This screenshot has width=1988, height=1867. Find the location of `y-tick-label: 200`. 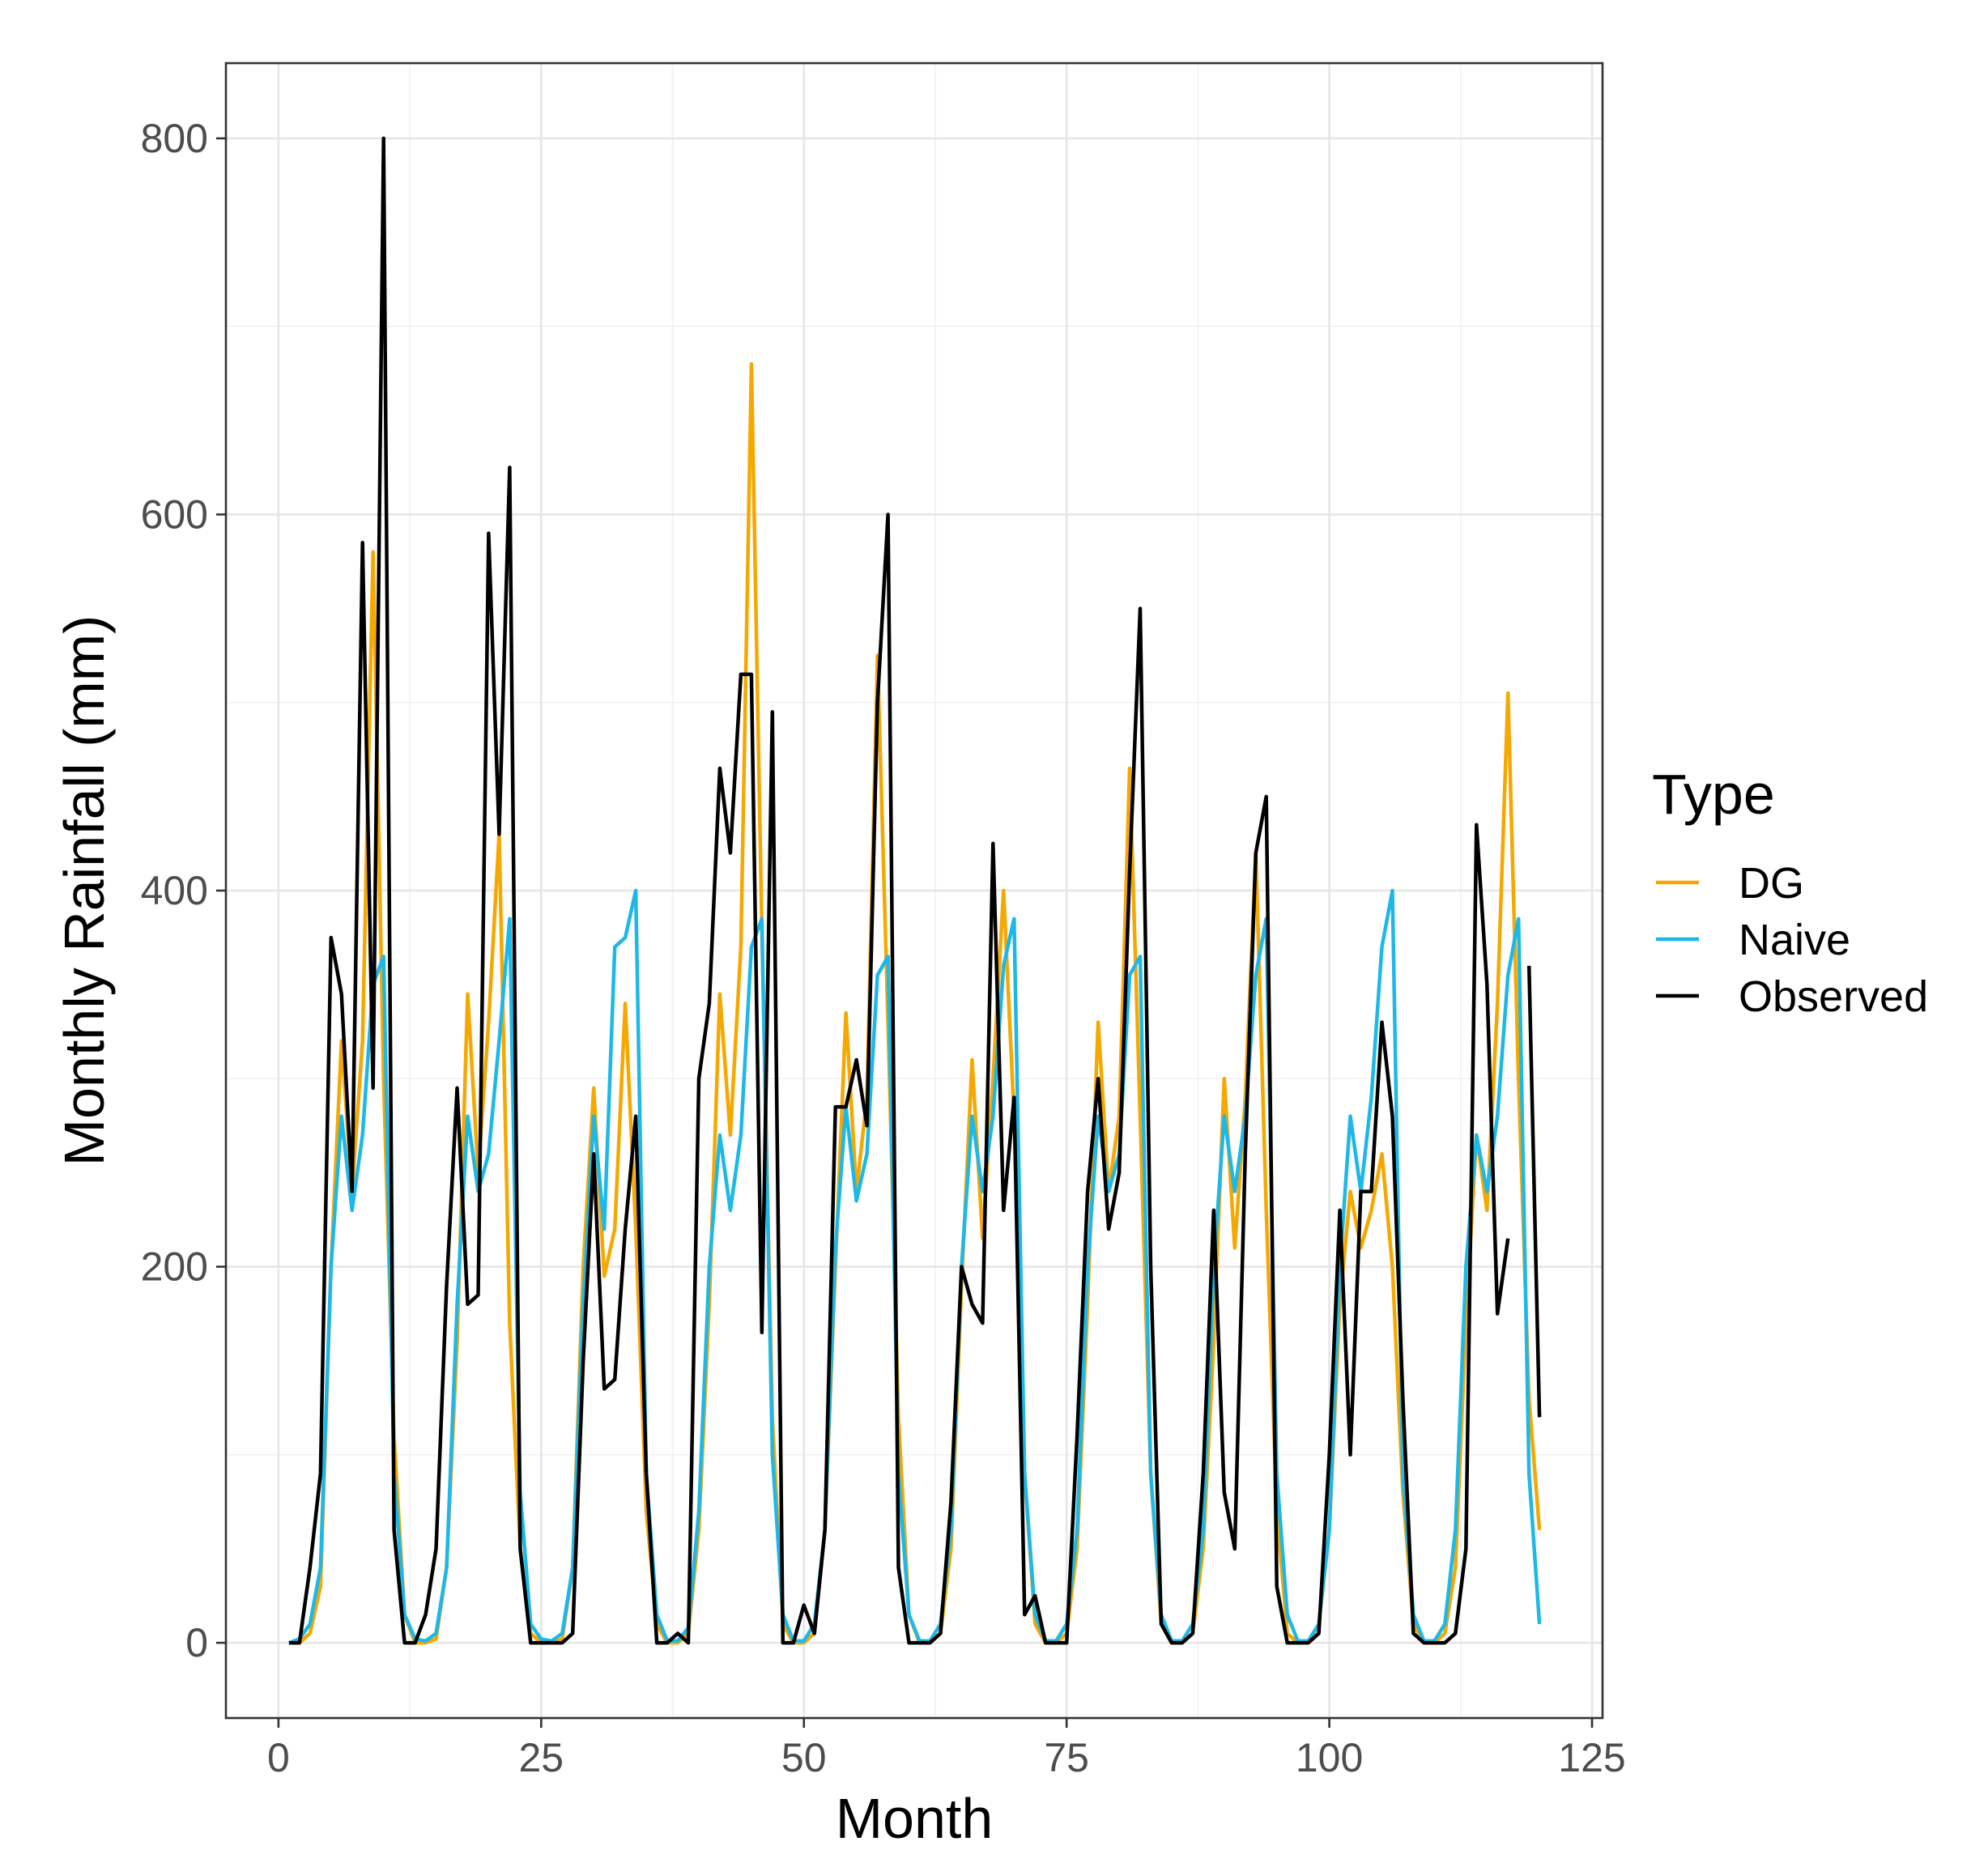

y-tick-label: 200 is located at coordinates (174, 1267).